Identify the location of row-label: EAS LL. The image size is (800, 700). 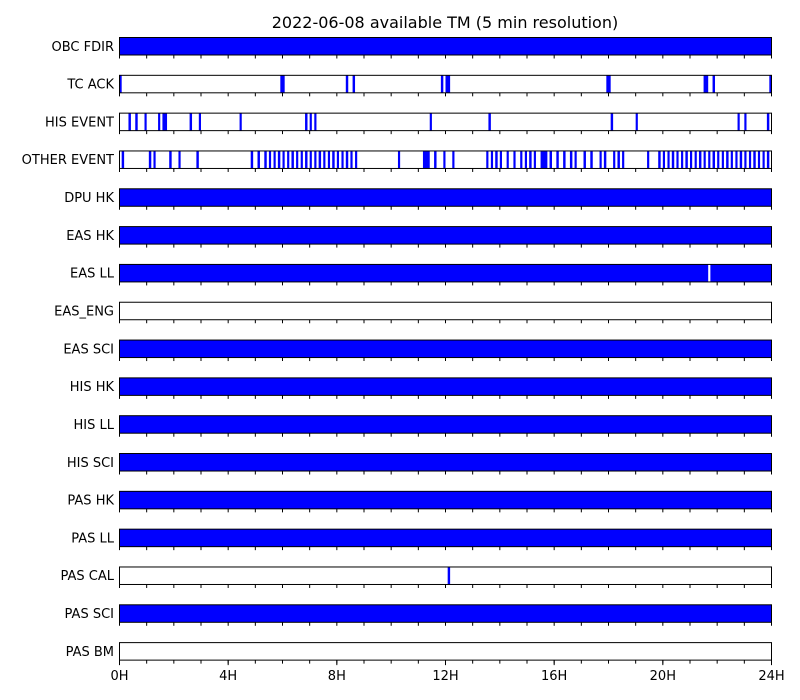
(92, 274).